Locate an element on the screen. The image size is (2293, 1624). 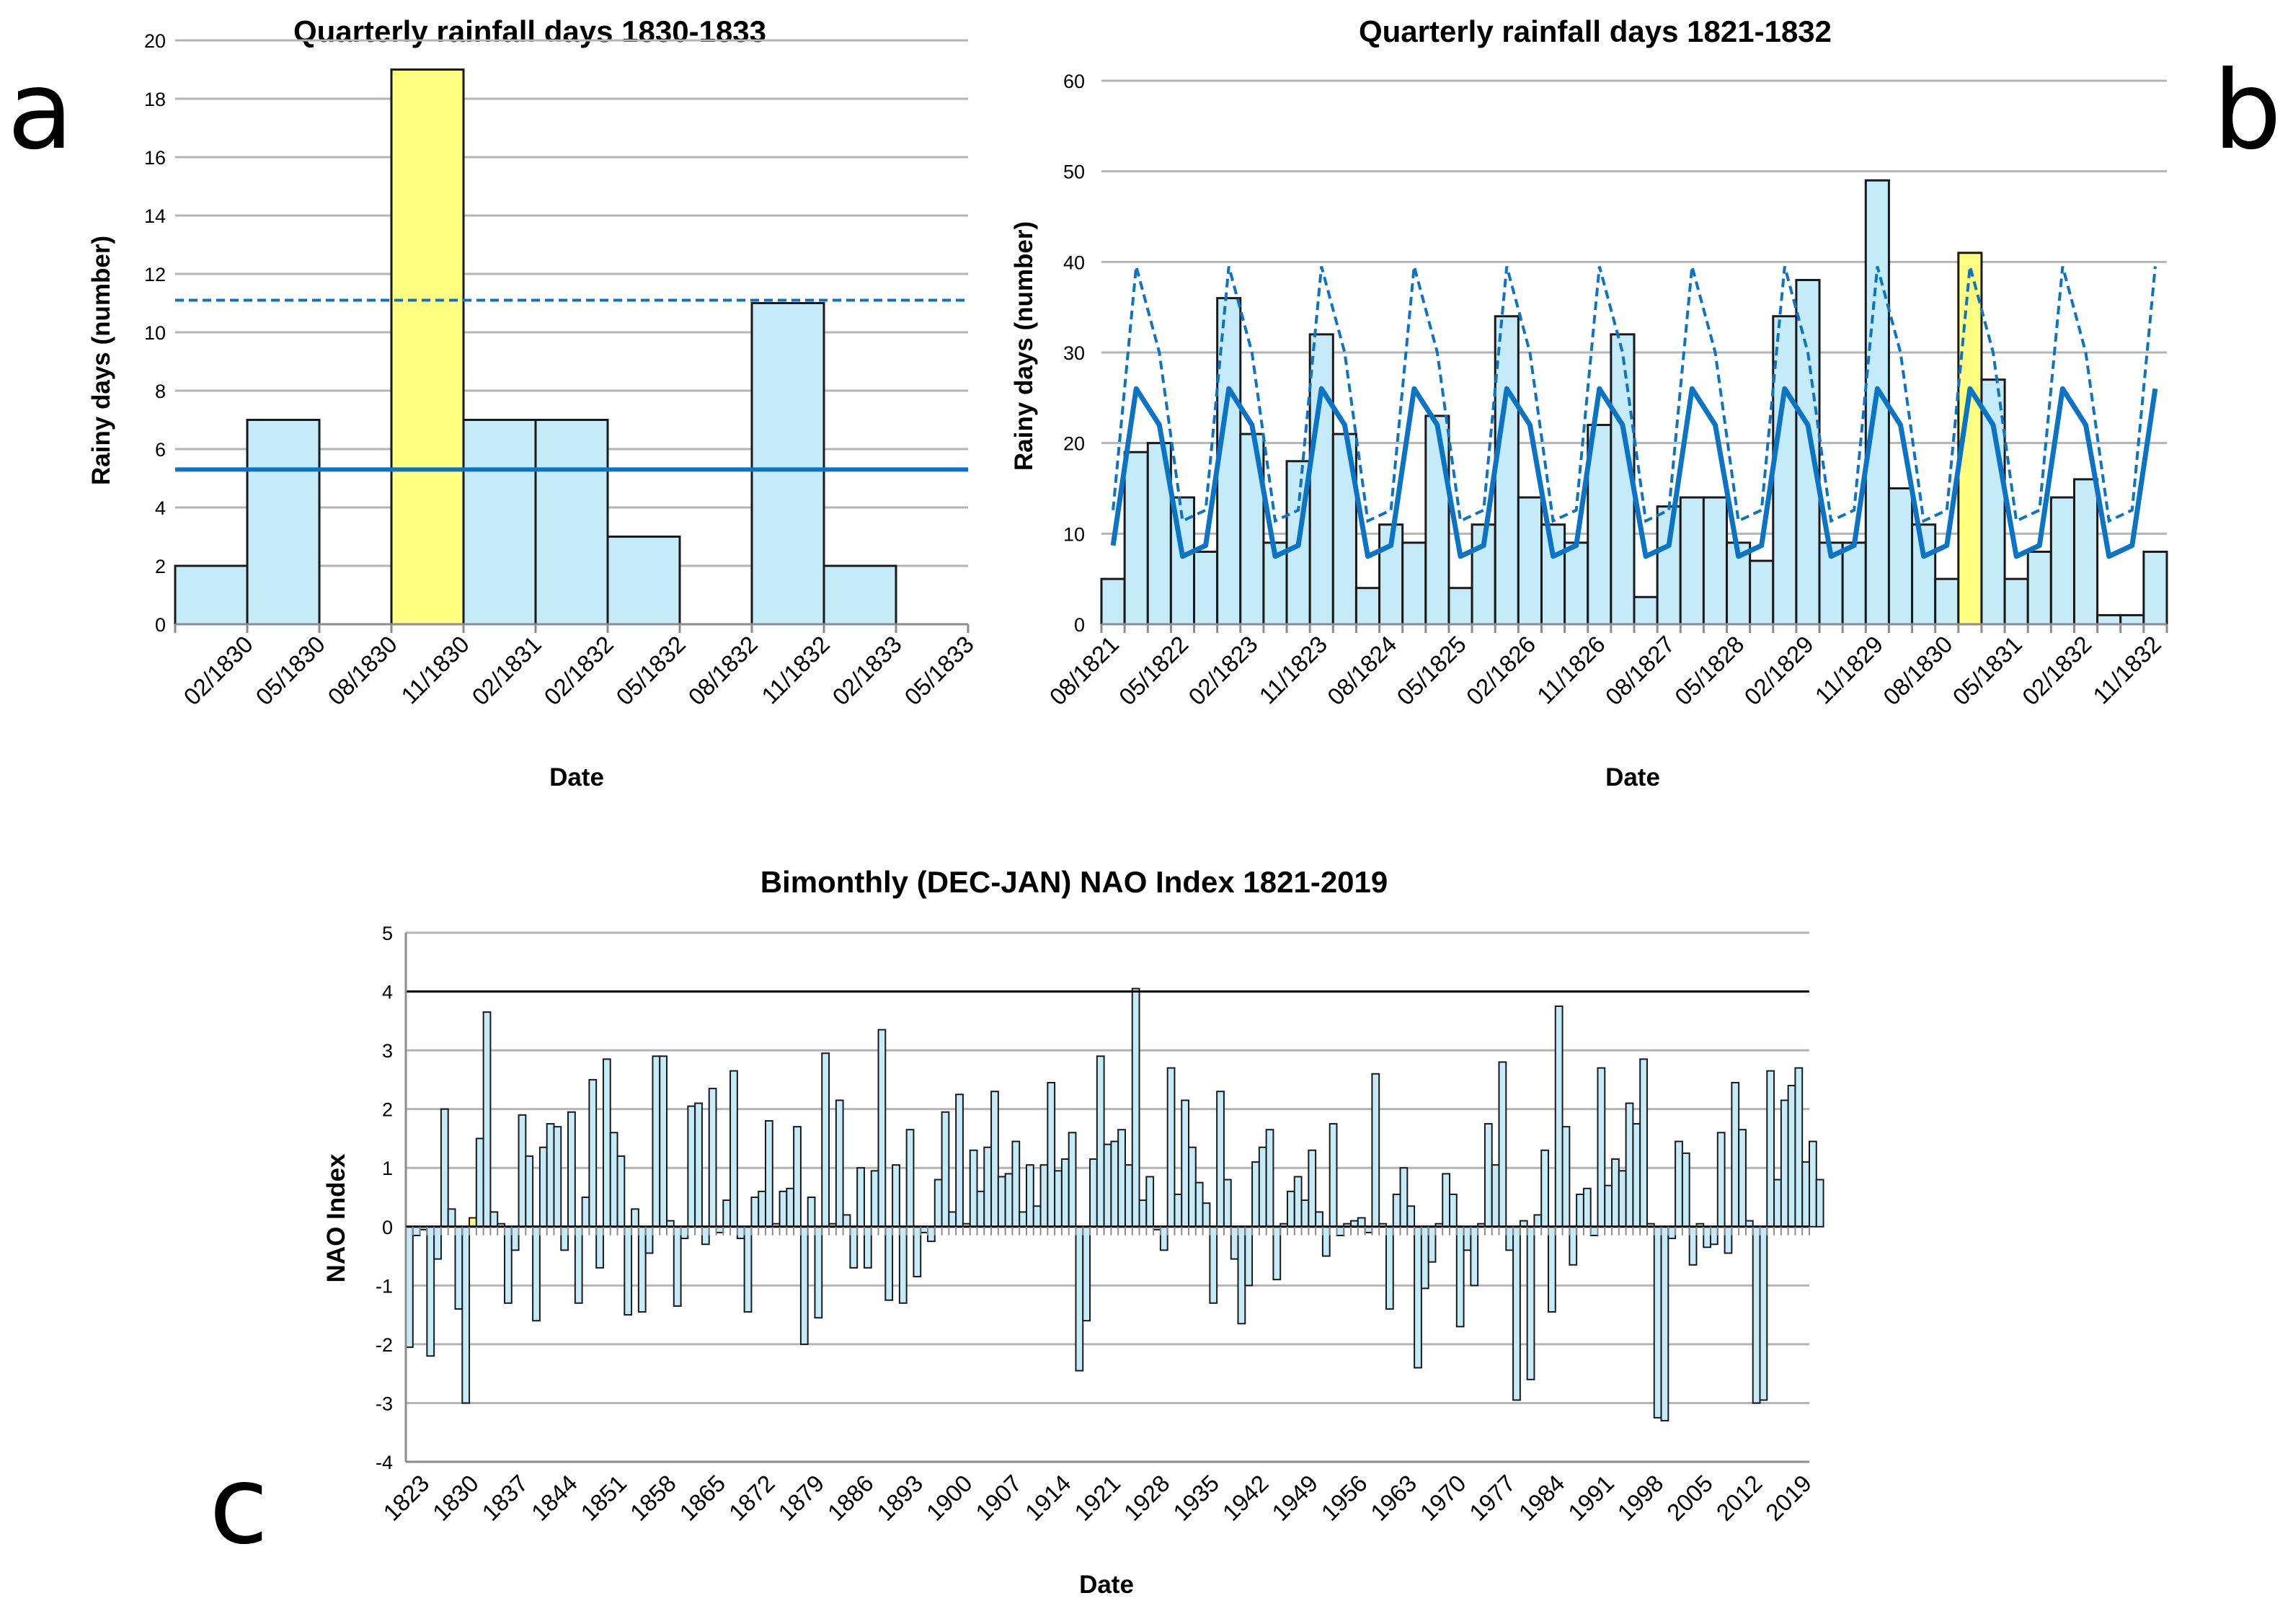
x-tick-label: 1991 is located at coordinates (1591, 1498).